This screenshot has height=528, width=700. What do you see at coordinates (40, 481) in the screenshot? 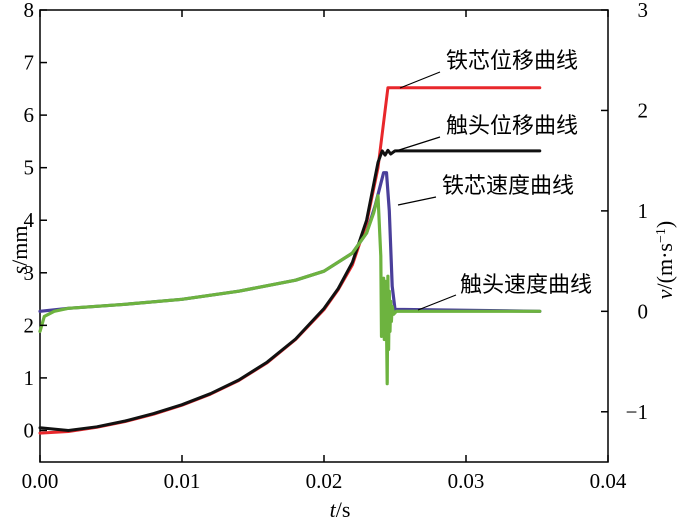
I see `x-tick-label: 0.00` at bounding box center [40, 481].